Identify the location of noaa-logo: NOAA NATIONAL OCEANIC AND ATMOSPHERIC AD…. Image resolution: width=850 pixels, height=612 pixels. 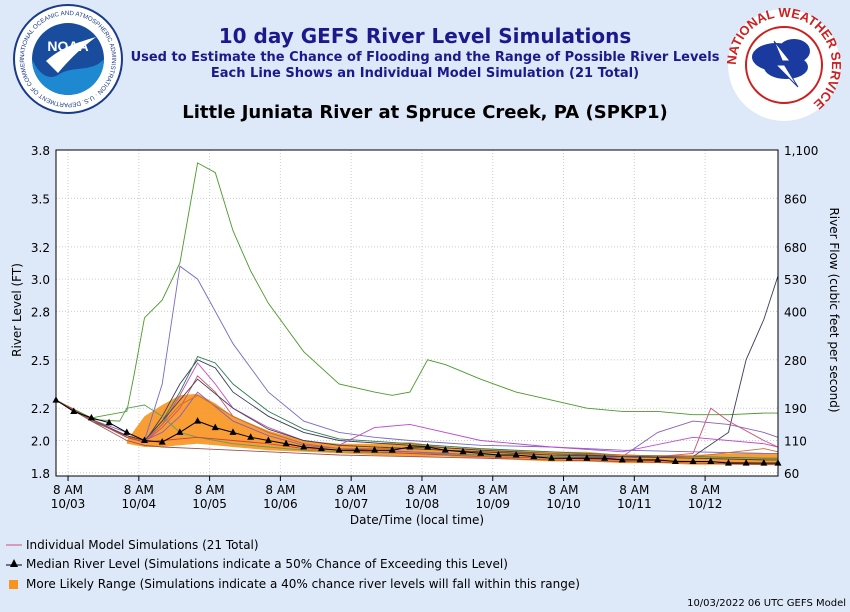
(67, 58).